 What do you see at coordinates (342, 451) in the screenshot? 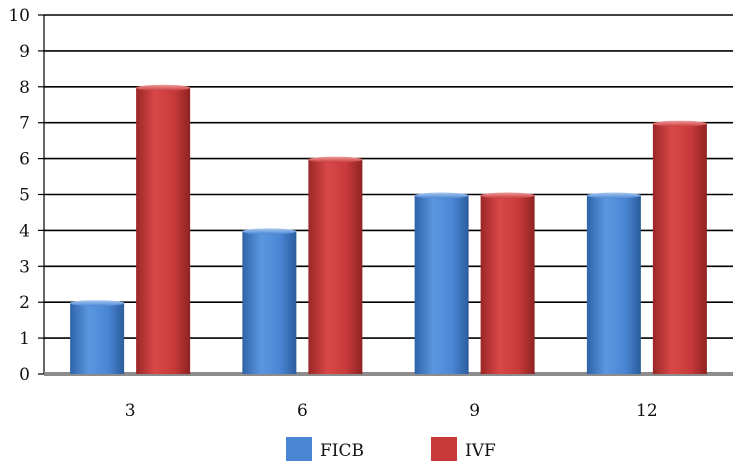
I see `legend-label: FICB` at bounding box center [342, 451].